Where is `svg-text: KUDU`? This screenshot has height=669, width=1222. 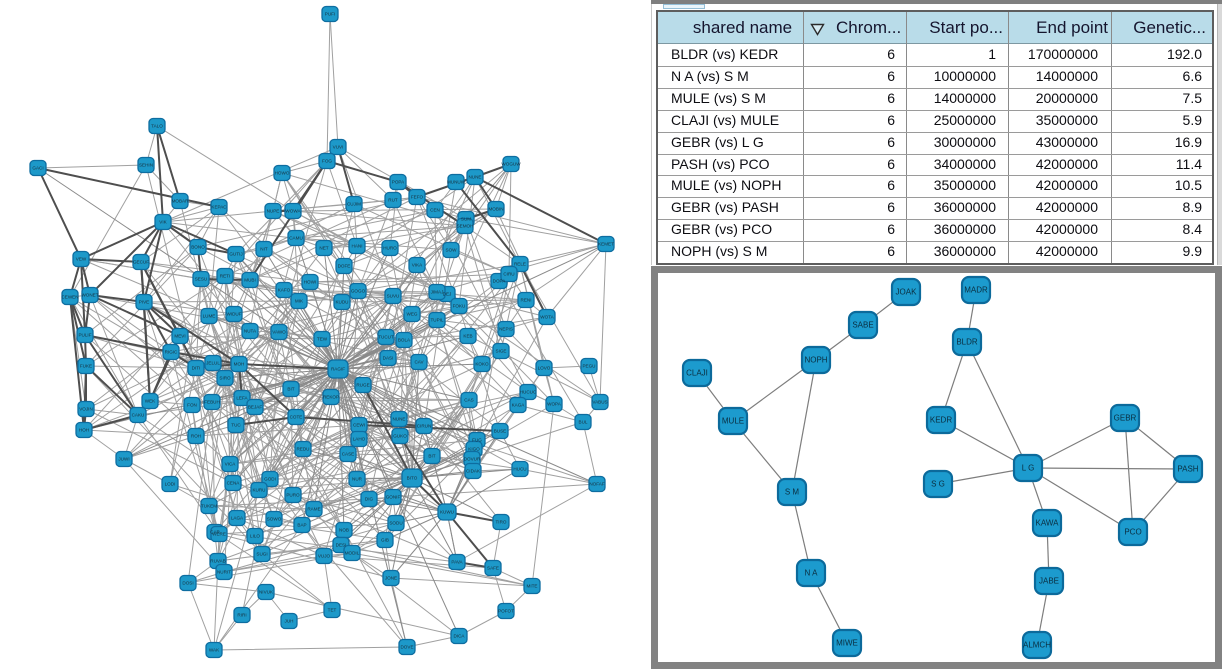
svg-text: KUDU is located at coordinates (341, 302).